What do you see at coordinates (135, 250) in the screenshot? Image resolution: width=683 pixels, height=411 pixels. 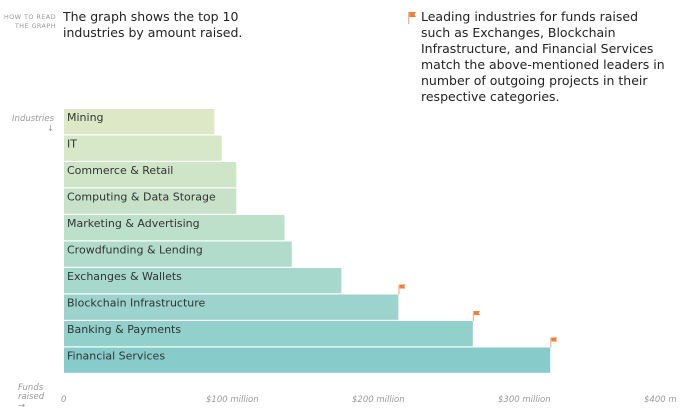 I see `bar-label: Crowdfunding & Lending` at bounding box center [135, 250].